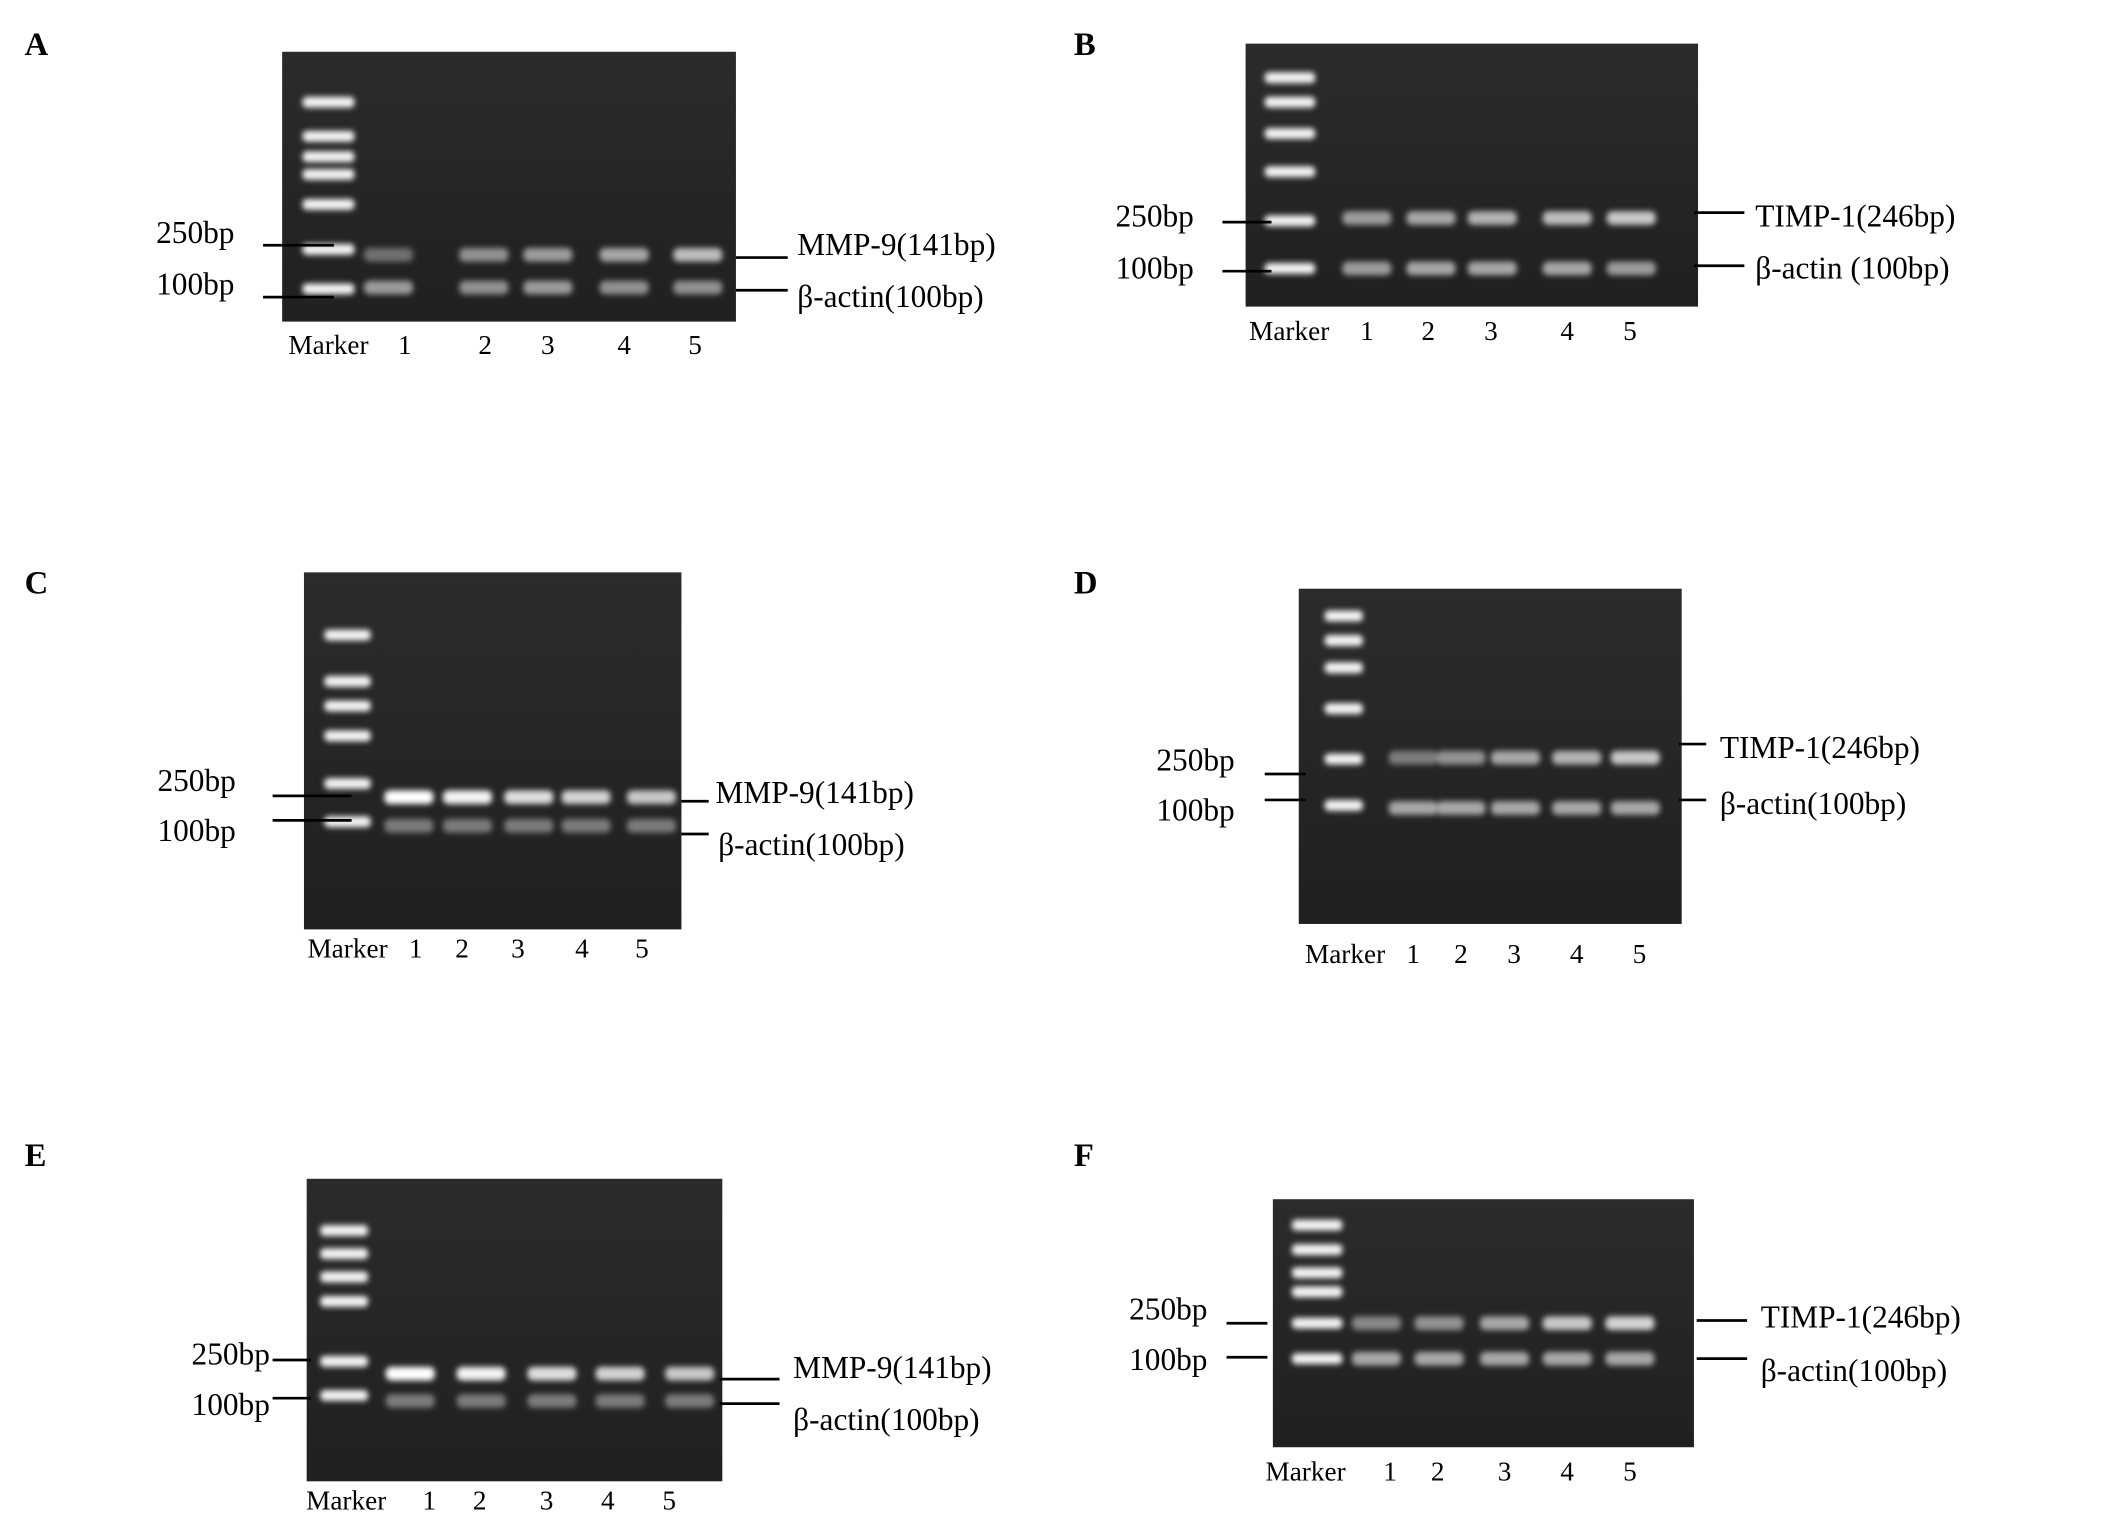 Image resolution: width=2126 pixels, height=1535 pixels. I want to click on panel-label: D, so click(1086, 583).